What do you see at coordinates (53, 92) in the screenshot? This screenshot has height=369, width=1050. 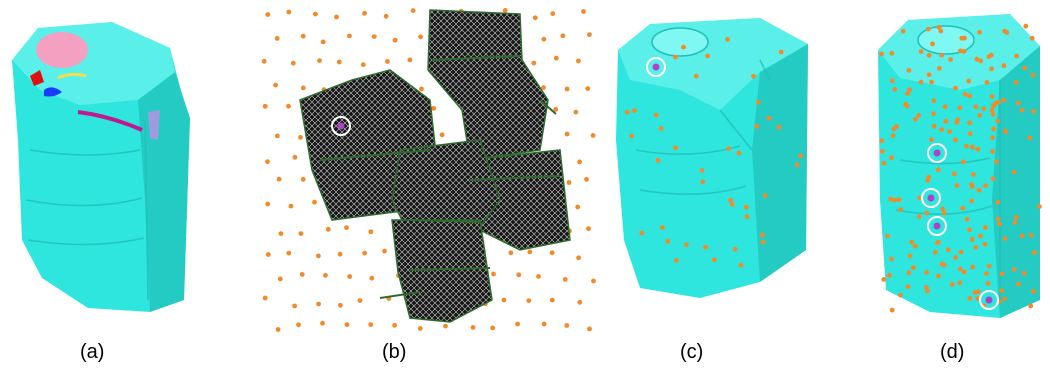 I see `region-blue-a` at bounding box center [53, 92].